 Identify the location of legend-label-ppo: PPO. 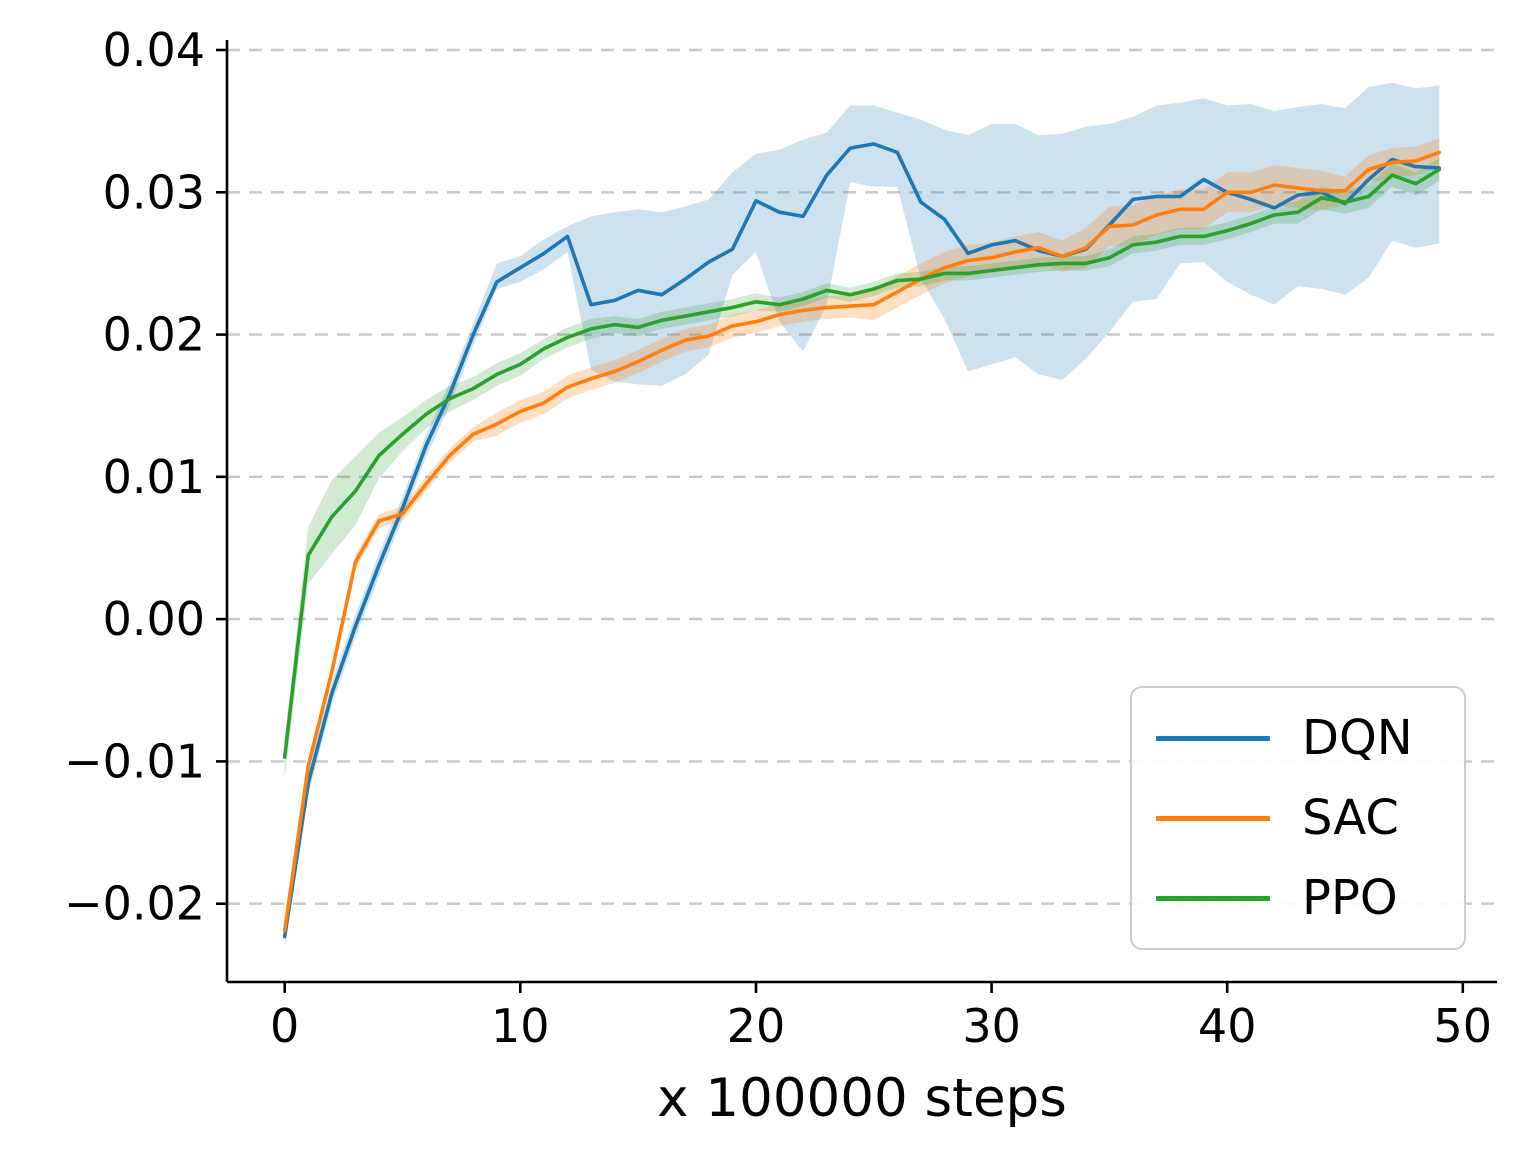
(1350, 898).